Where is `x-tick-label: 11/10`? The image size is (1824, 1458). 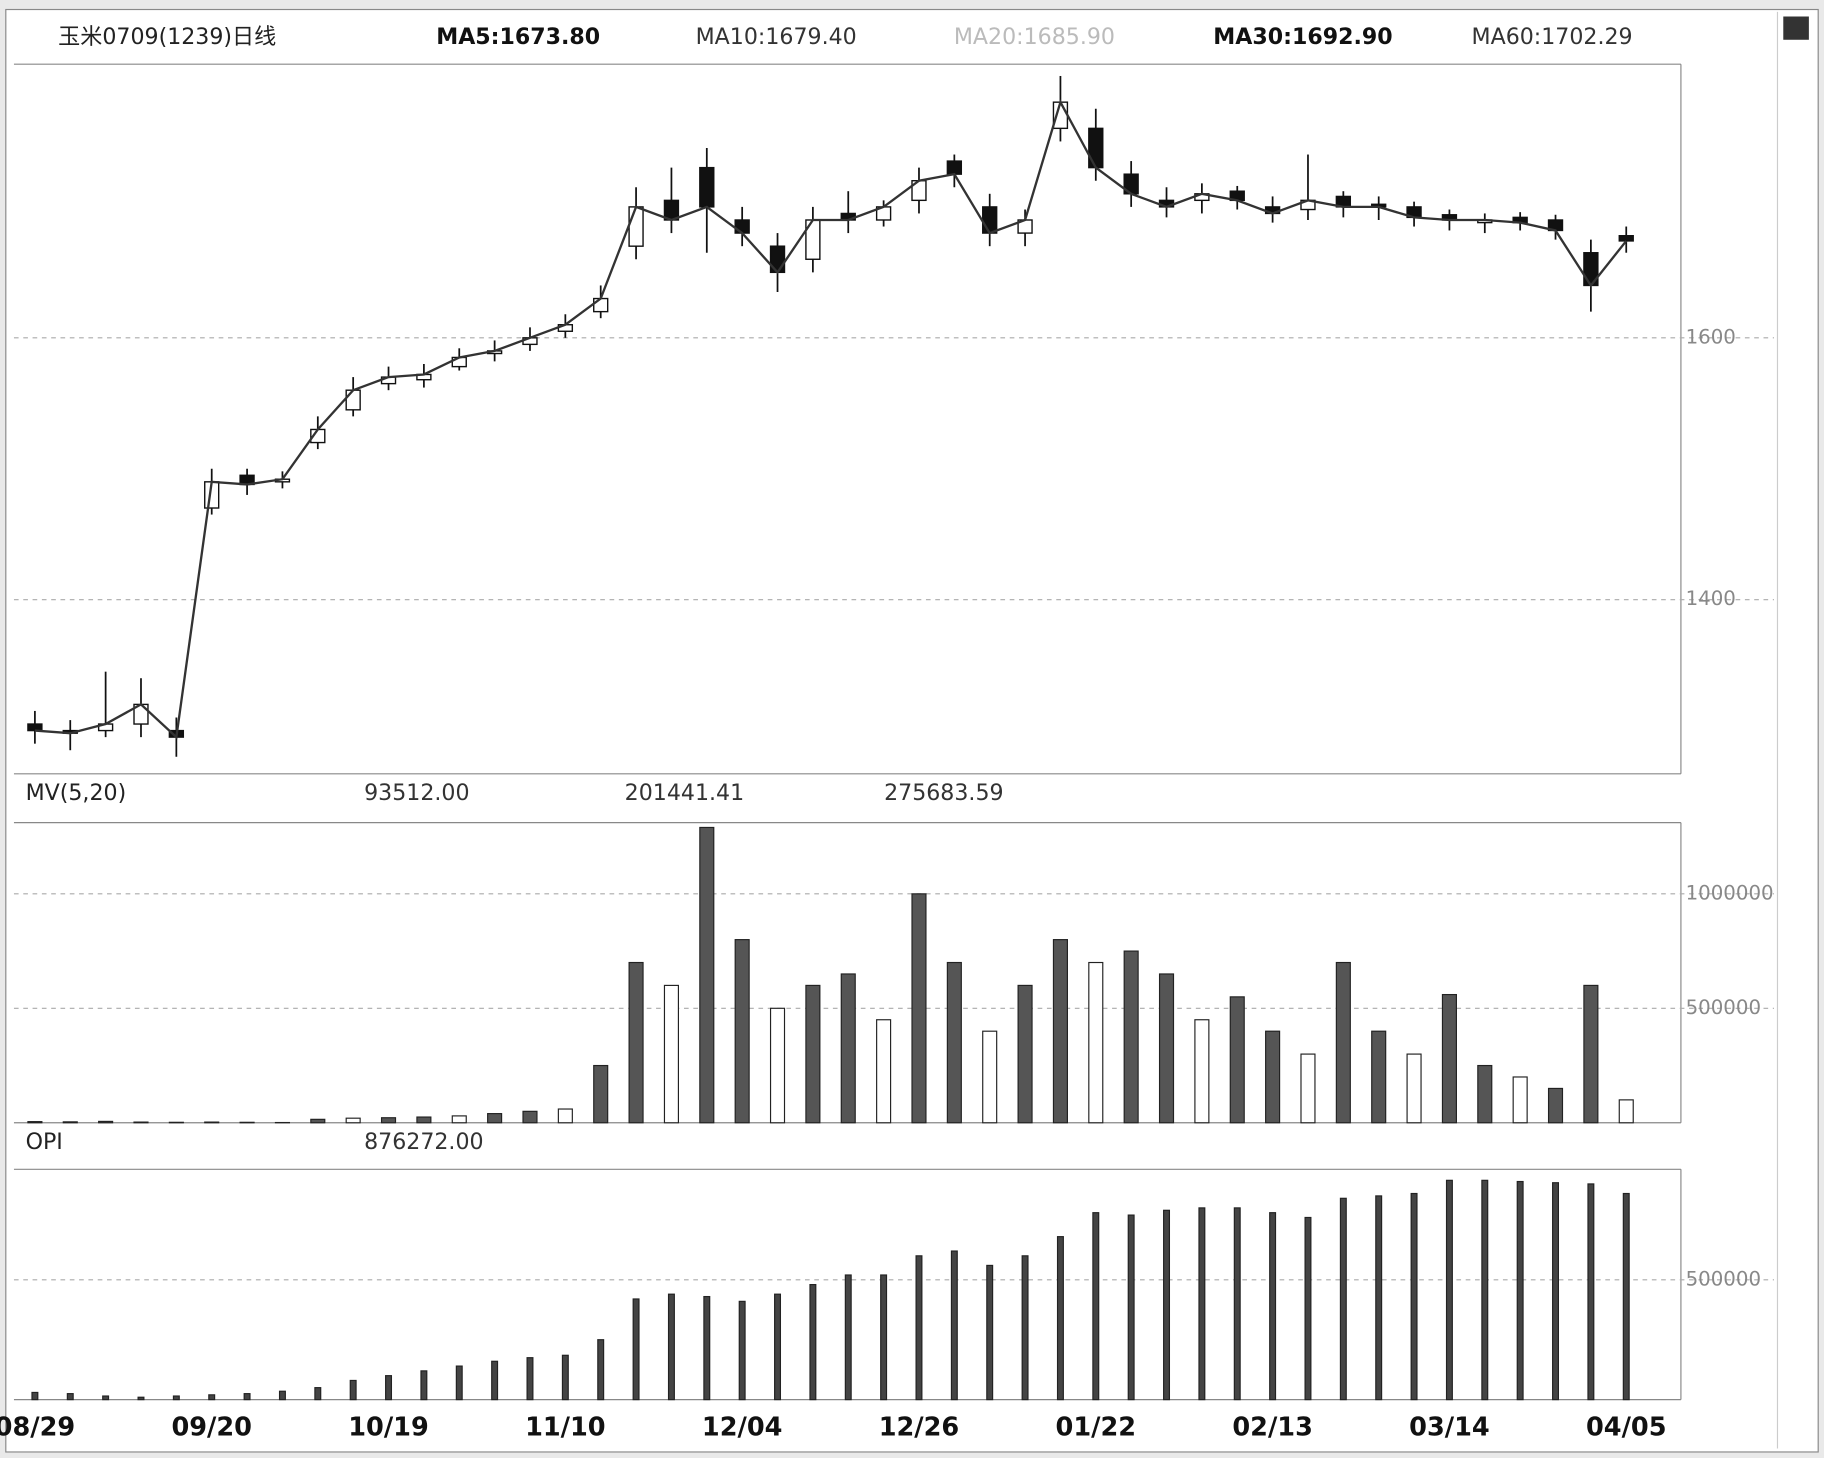
x-tick-label: 11/10 is located at coordinates (565, 1428).